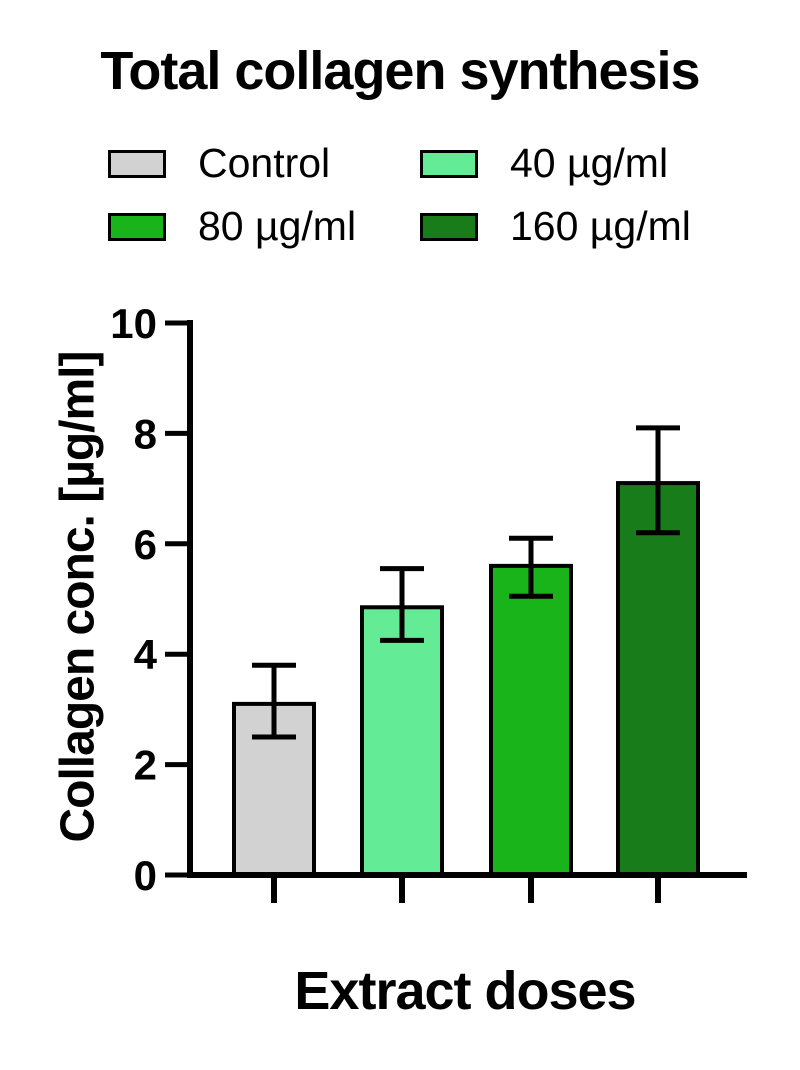 Image resolution: width=800 pixels, height=1070 pixels. I want to click on y-tick-label-6: 6, so click(145, 544).